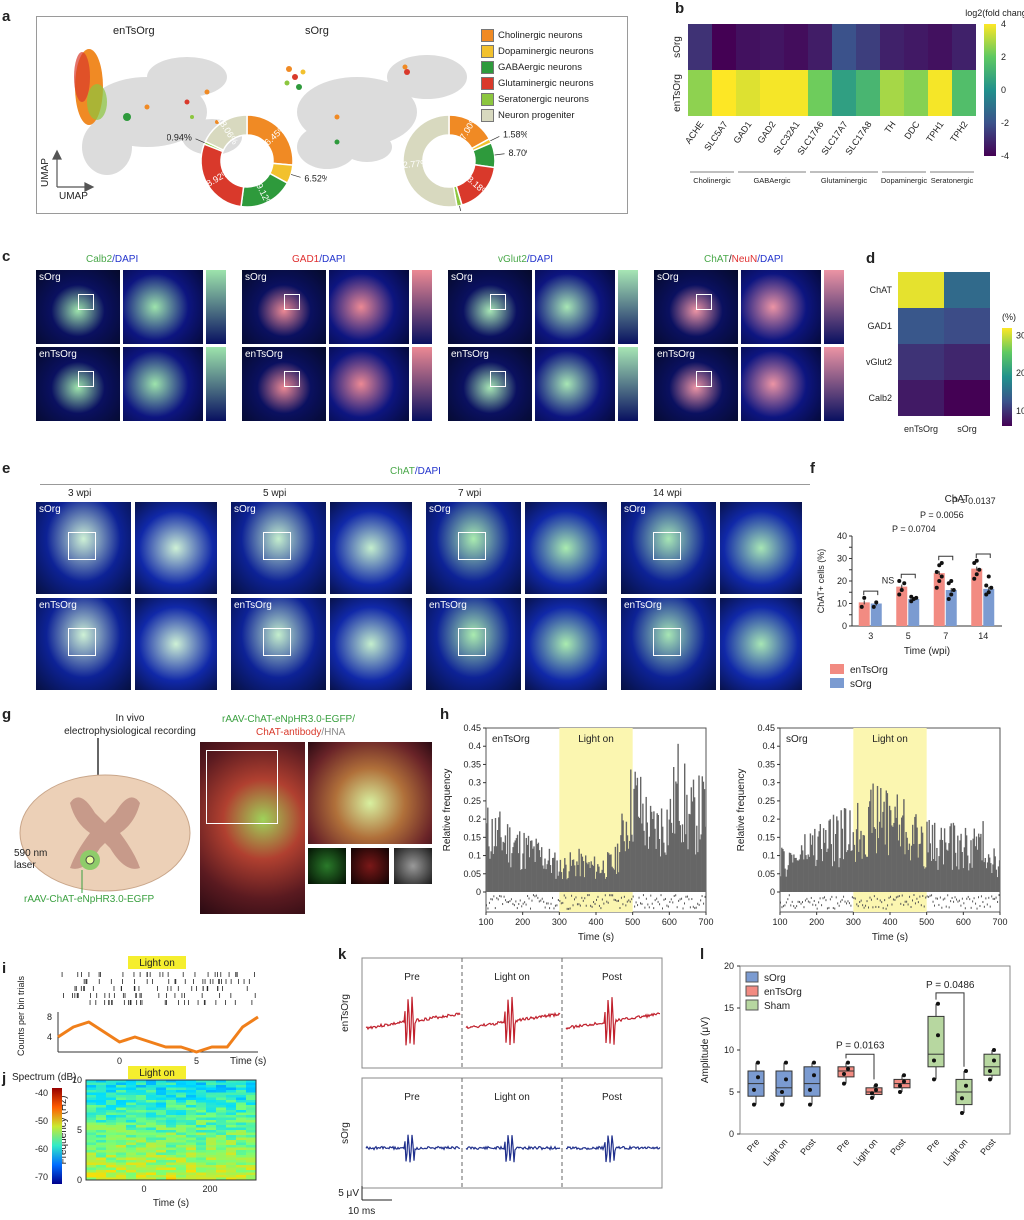  Describe the element at coordinates (546, 83) in the screenshot. I see `legend-label: Glutaminergic neurons` at that location.